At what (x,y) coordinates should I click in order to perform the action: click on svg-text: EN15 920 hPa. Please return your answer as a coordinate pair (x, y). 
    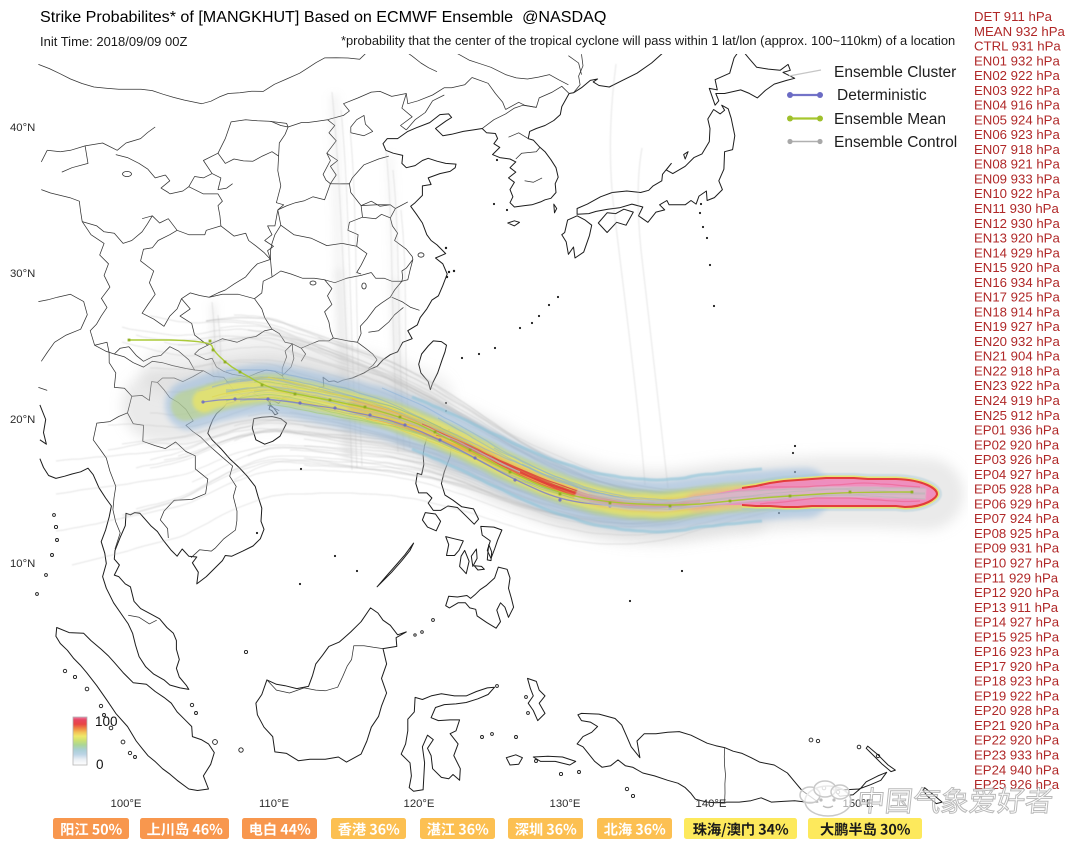
    Looking at the image, I should click on (1017, 267).